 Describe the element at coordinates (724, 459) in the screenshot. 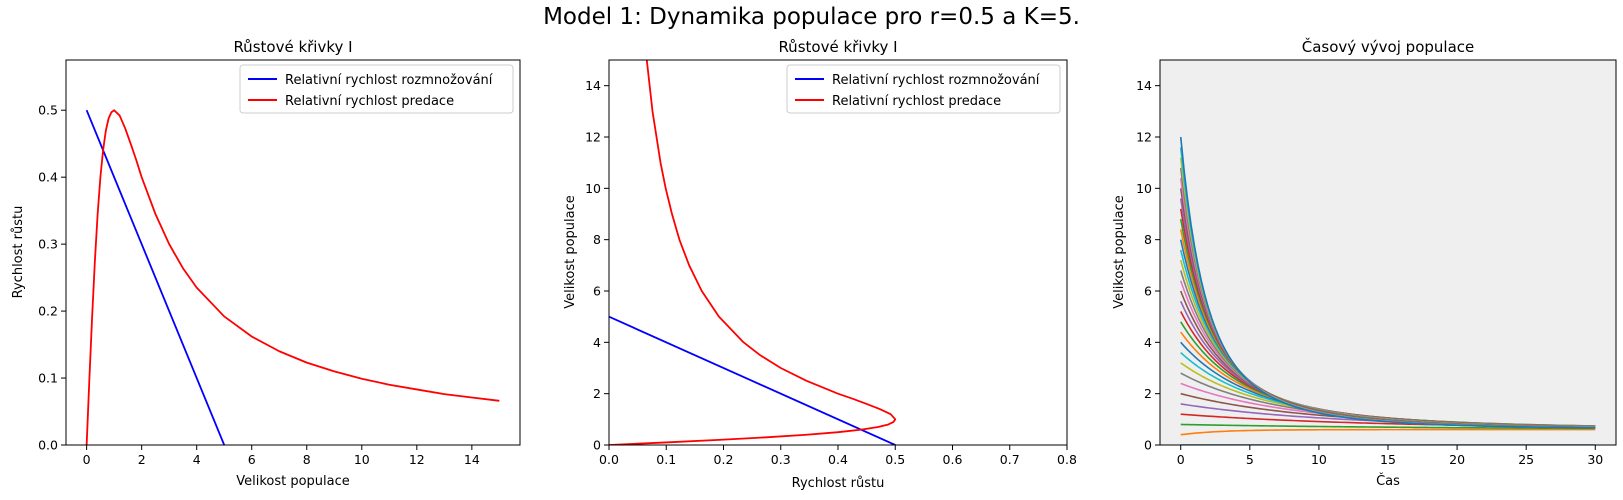

I see `panel-2-xtick-label: 0.2` at that location.